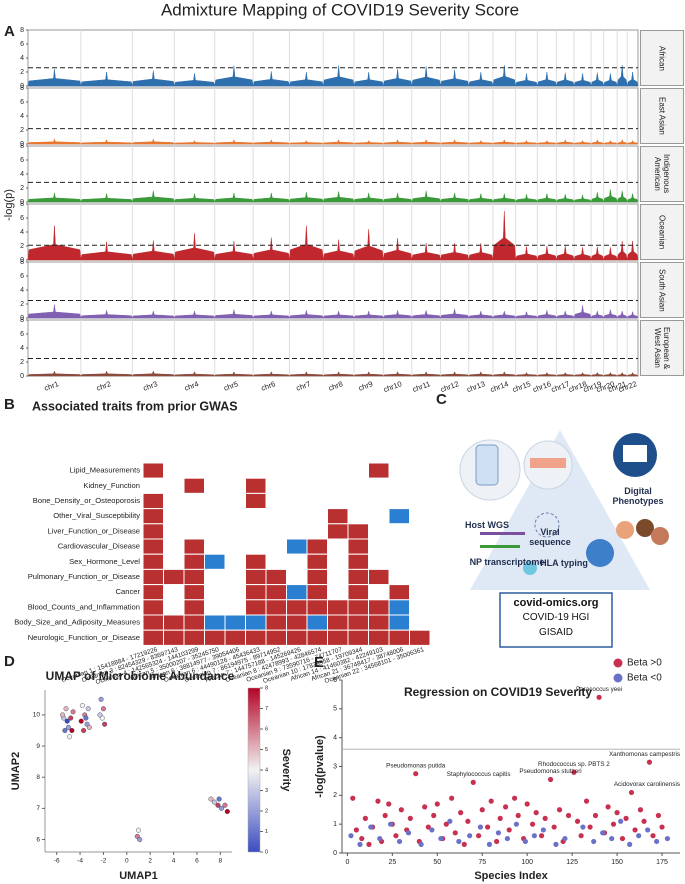  What do you see at coordinates (266, 729) in the screenshot?
I see `colorbar-tick-label: 6` at bounding box center [266, 729].